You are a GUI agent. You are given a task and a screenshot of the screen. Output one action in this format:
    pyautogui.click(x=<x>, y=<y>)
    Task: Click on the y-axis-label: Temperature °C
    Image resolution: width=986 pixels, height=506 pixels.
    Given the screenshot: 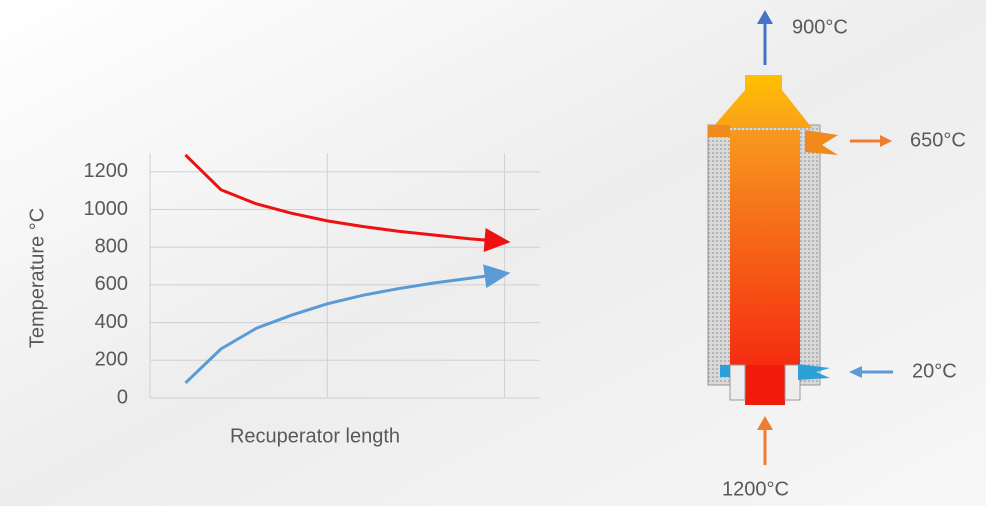 What is the action you would take?
    pyautogui.click(x=37, y=278)
    